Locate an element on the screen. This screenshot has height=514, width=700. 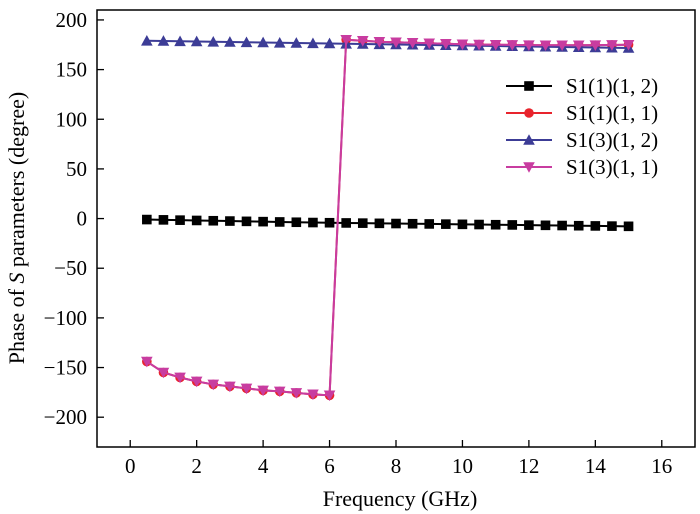
legend-label: S1(1)(1, 2) is located at coordinates (612, 86).